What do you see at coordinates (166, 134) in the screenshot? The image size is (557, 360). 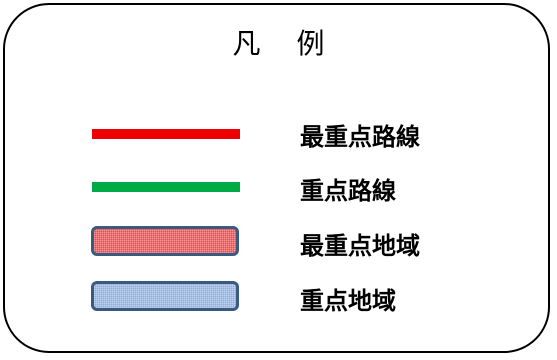 I see `most-important-route-swatch` at bounding box center [166, 134].